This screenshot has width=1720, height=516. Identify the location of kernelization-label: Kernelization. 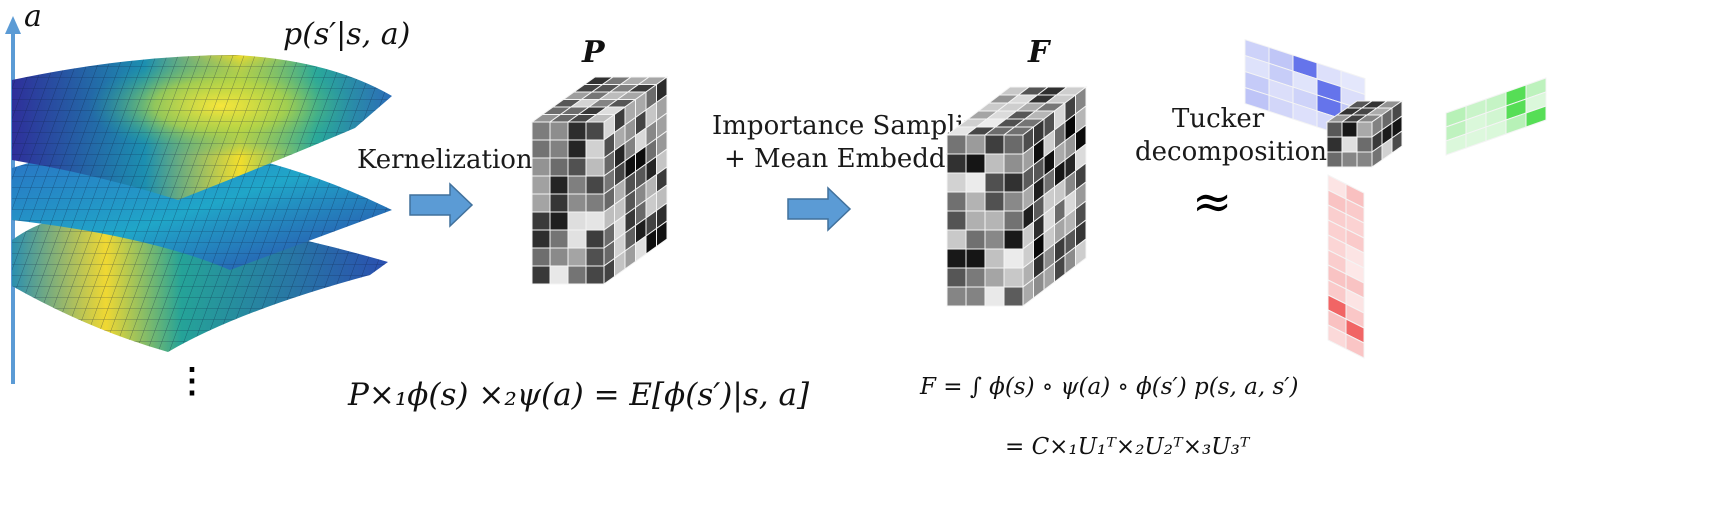
(445, 160).